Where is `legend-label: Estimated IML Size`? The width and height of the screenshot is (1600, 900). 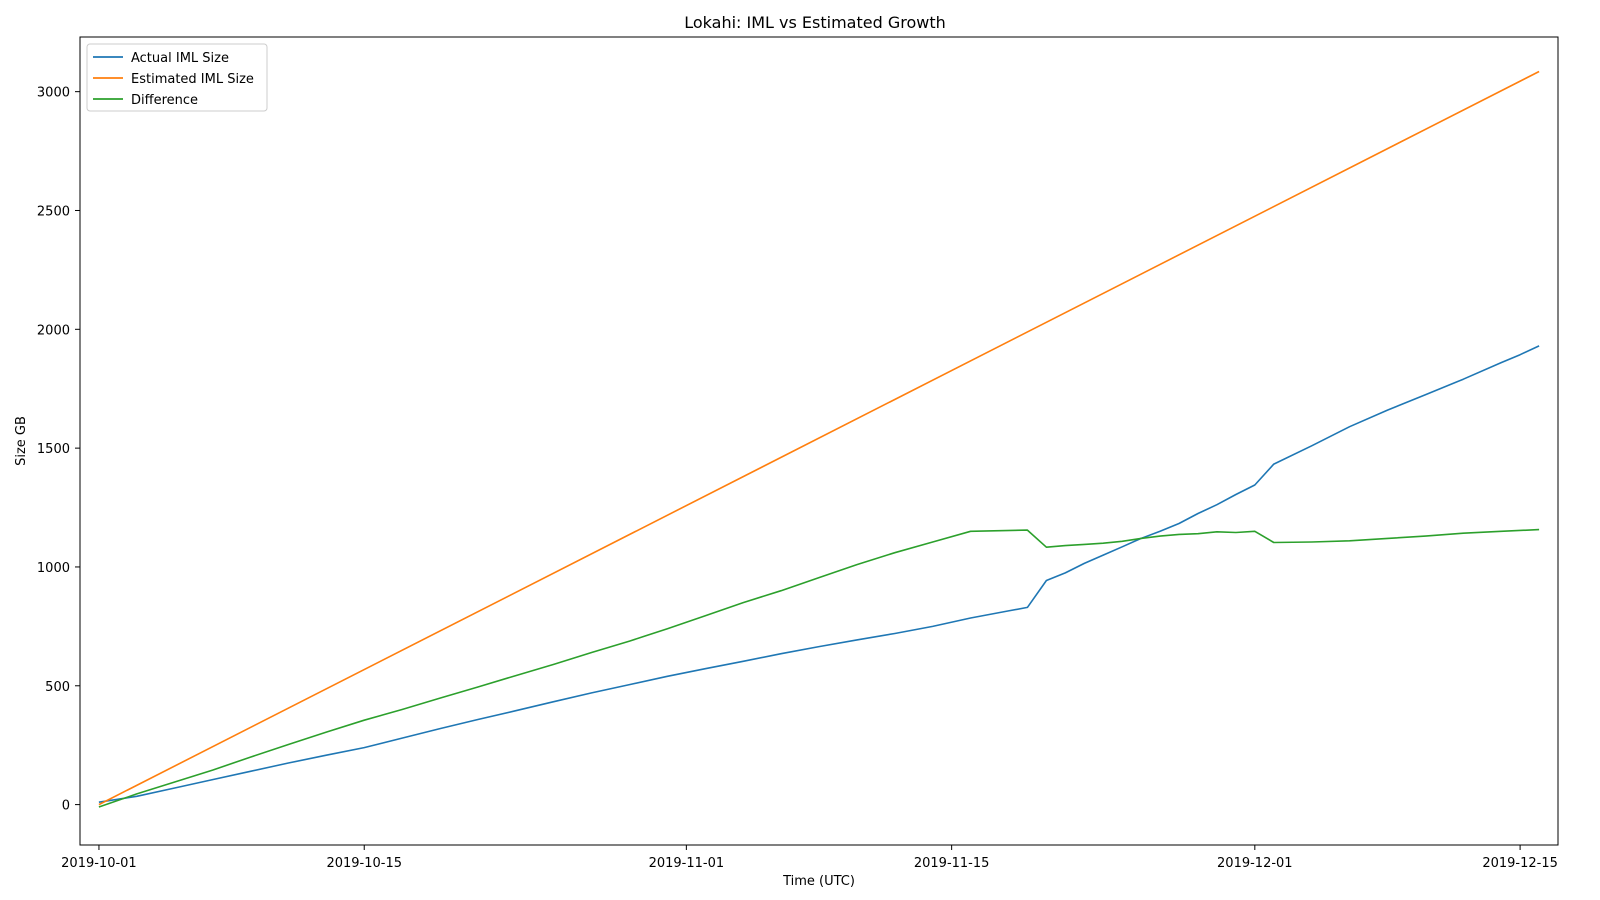
legend-label: Estimated IML Size is located at coordinates (192, 79).